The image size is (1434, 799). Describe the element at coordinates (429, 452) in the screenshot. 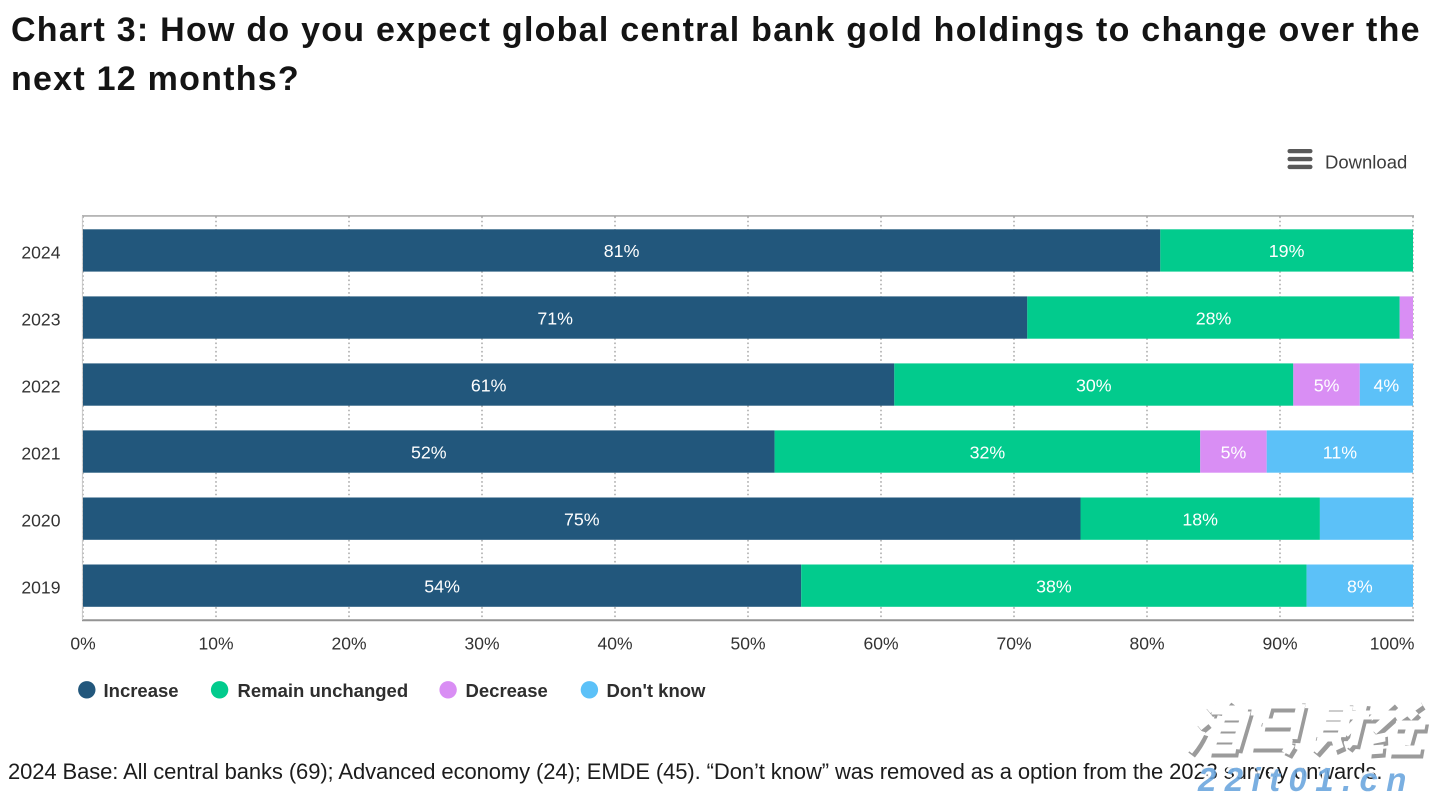

I see `svg-text: 52%` at that location.